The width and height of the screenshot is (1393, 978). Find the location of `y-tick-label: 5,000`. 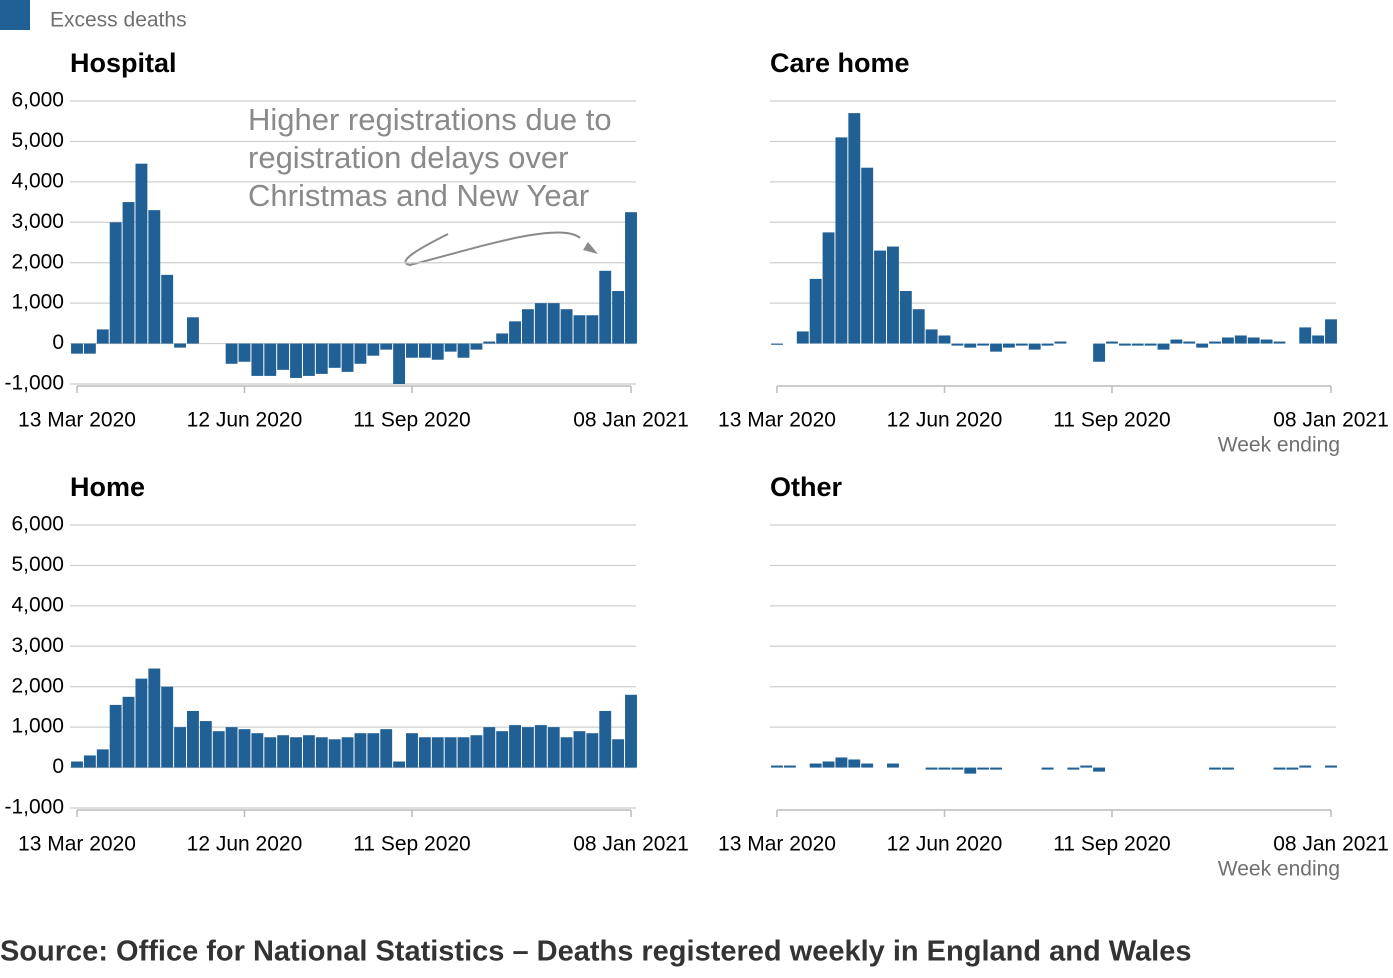

y-tick-label: 5,000 is located at coordinates (37, 564).